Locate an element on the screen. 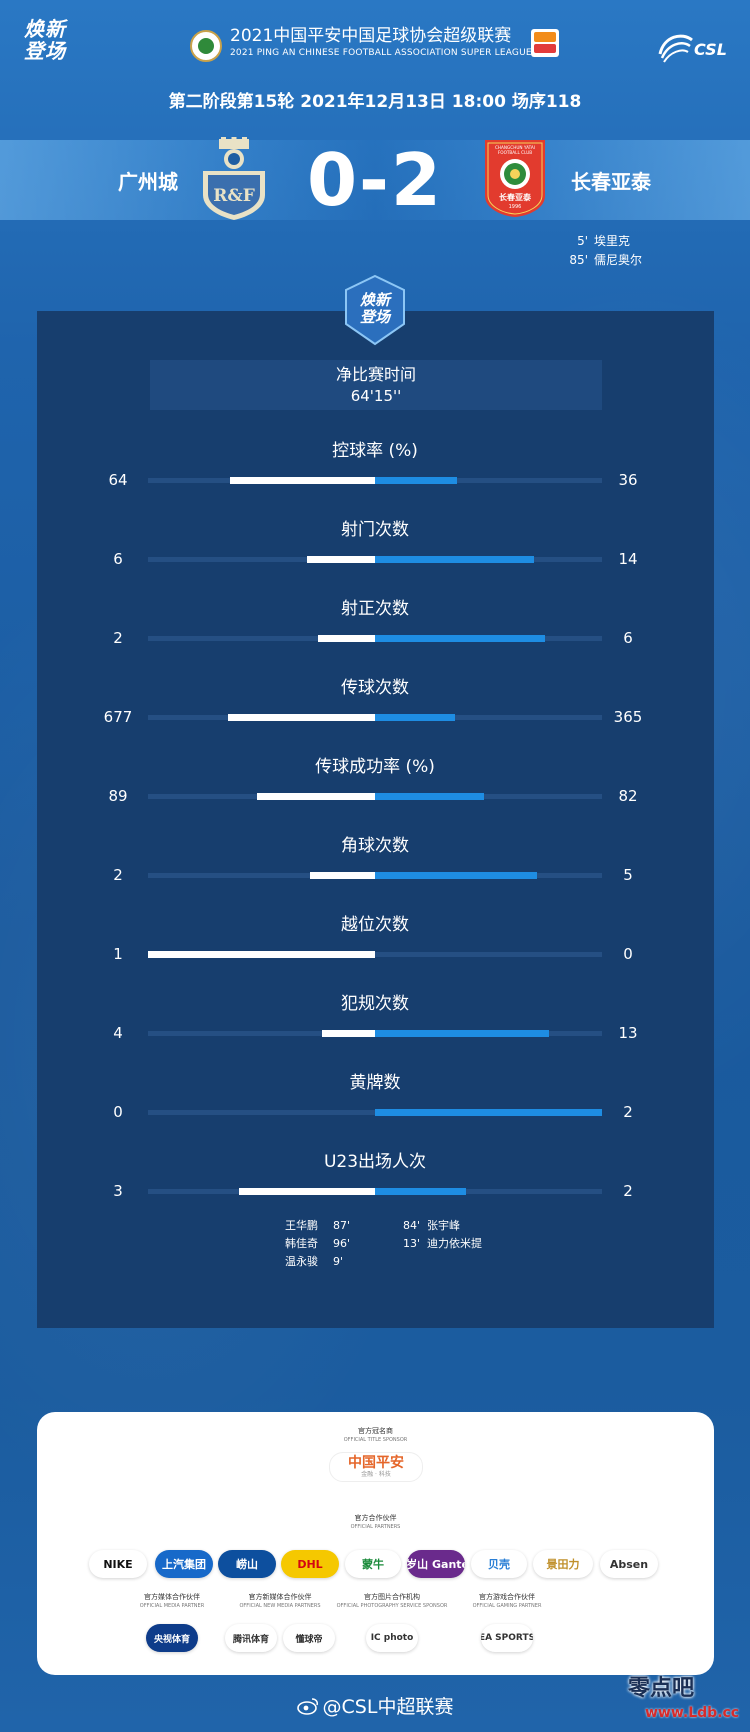  official-partners-heading: 官方合作伙伴 is located at coordinates (375, 1518).